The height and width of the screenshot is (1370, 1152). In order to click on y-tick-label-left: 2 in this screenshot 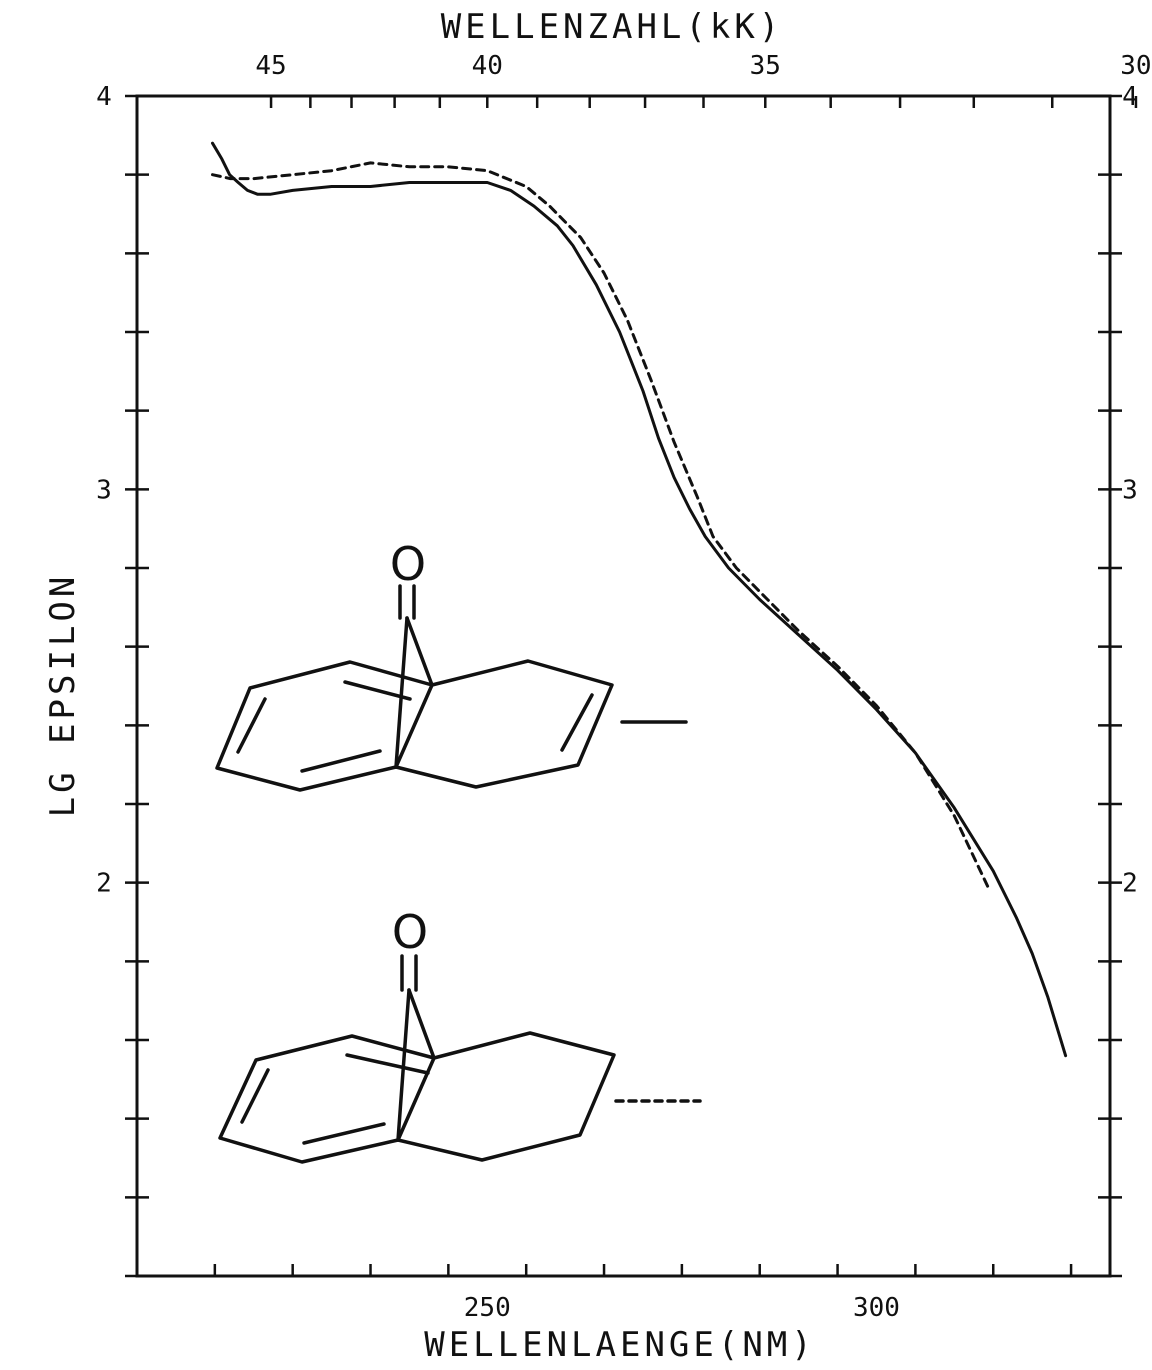, I will do `click(104, 884)`.